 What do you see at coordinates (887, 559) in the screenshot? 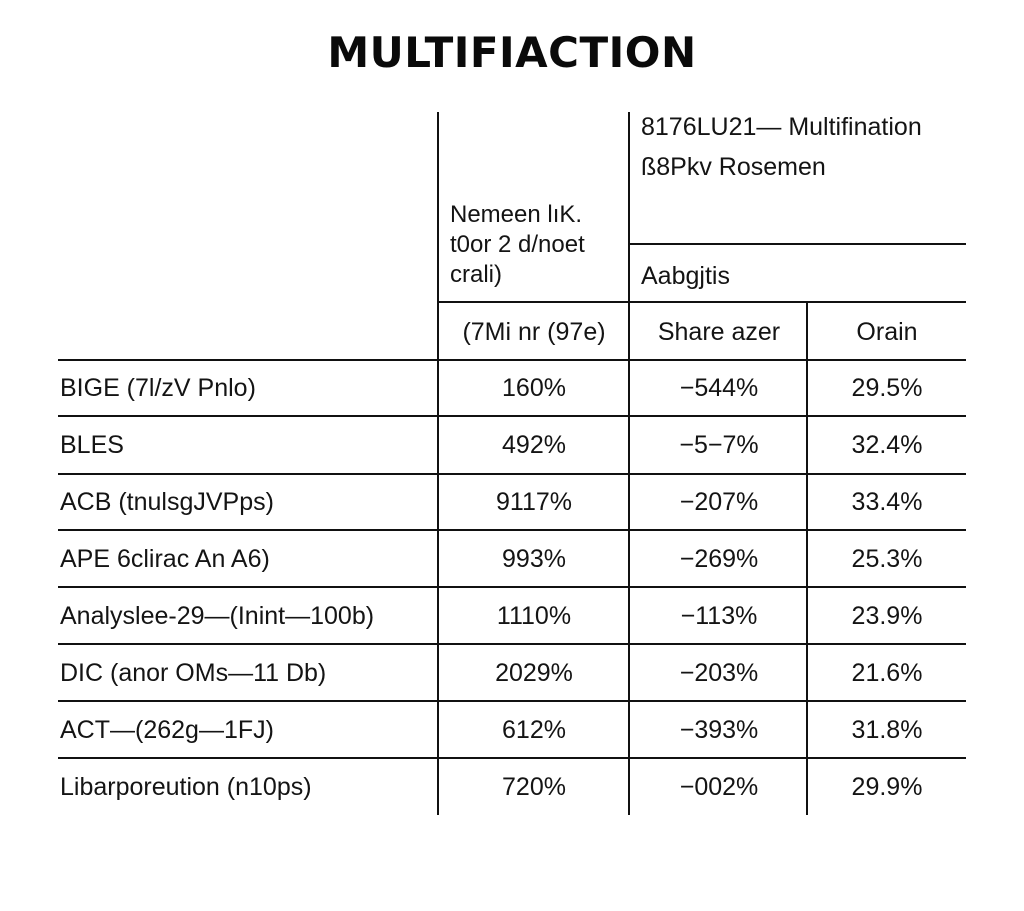
I see `cell-col3: 25.3%` at bounding box center [887, 559].